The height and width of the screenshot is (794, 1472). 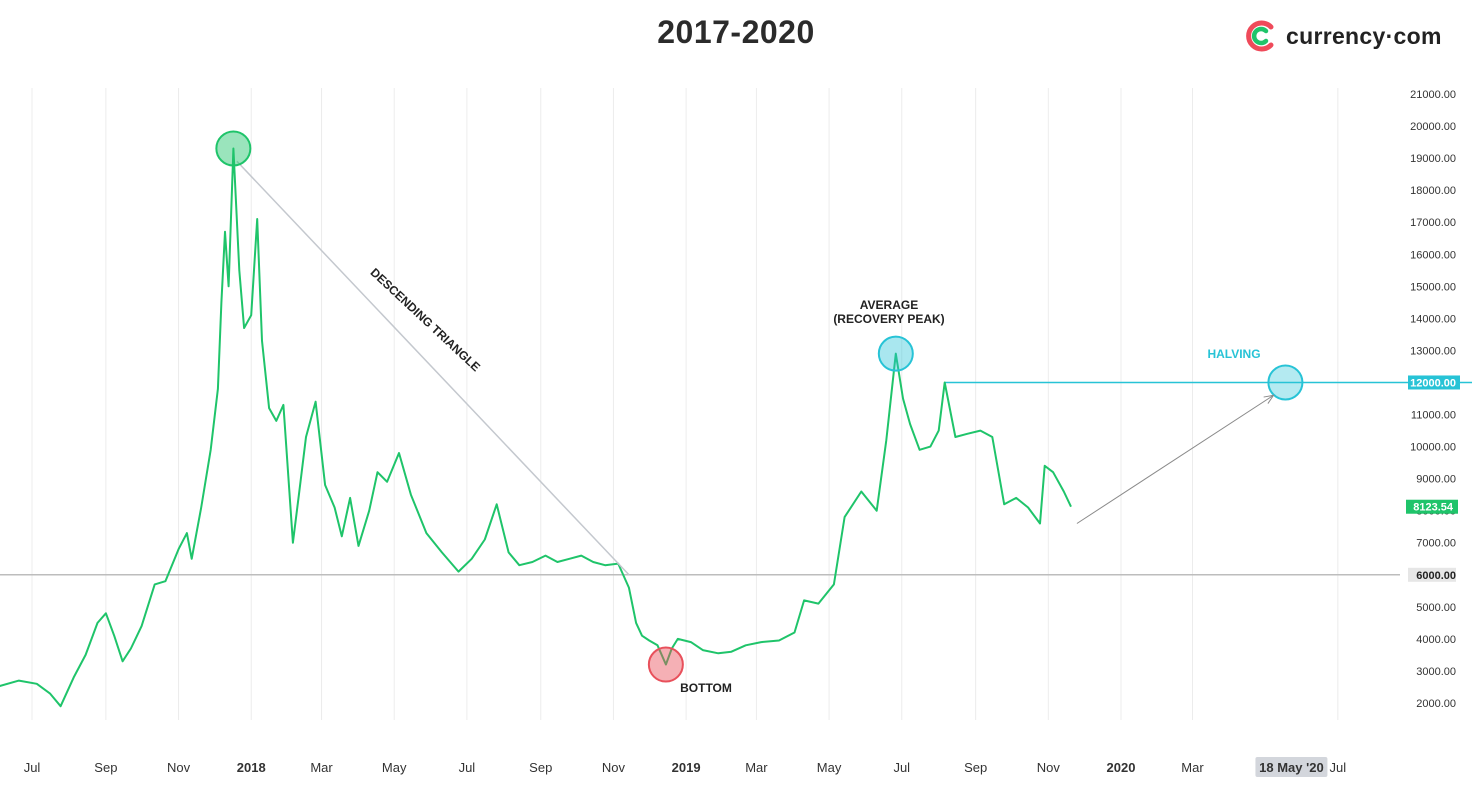 What do you see at coordinates (1121, 767) in the screenshot?
I see `x-tick-label: 2020` at bounding box center [1121, 767].